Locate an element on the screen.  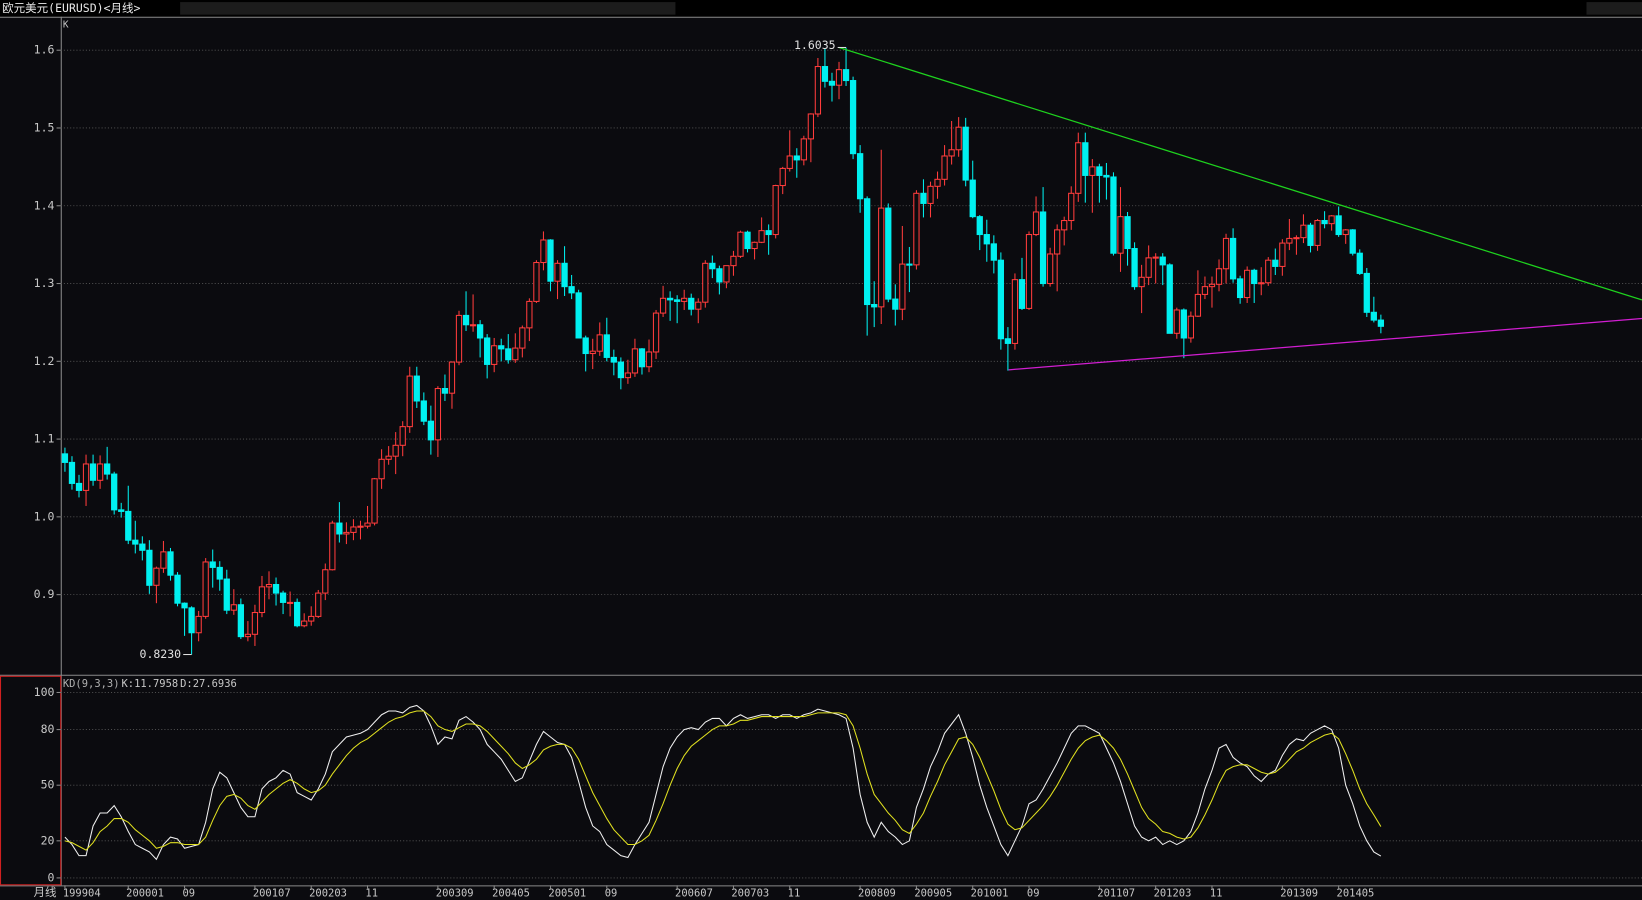
y-tick-label: 0.9 is located at coordinates (44, 594).